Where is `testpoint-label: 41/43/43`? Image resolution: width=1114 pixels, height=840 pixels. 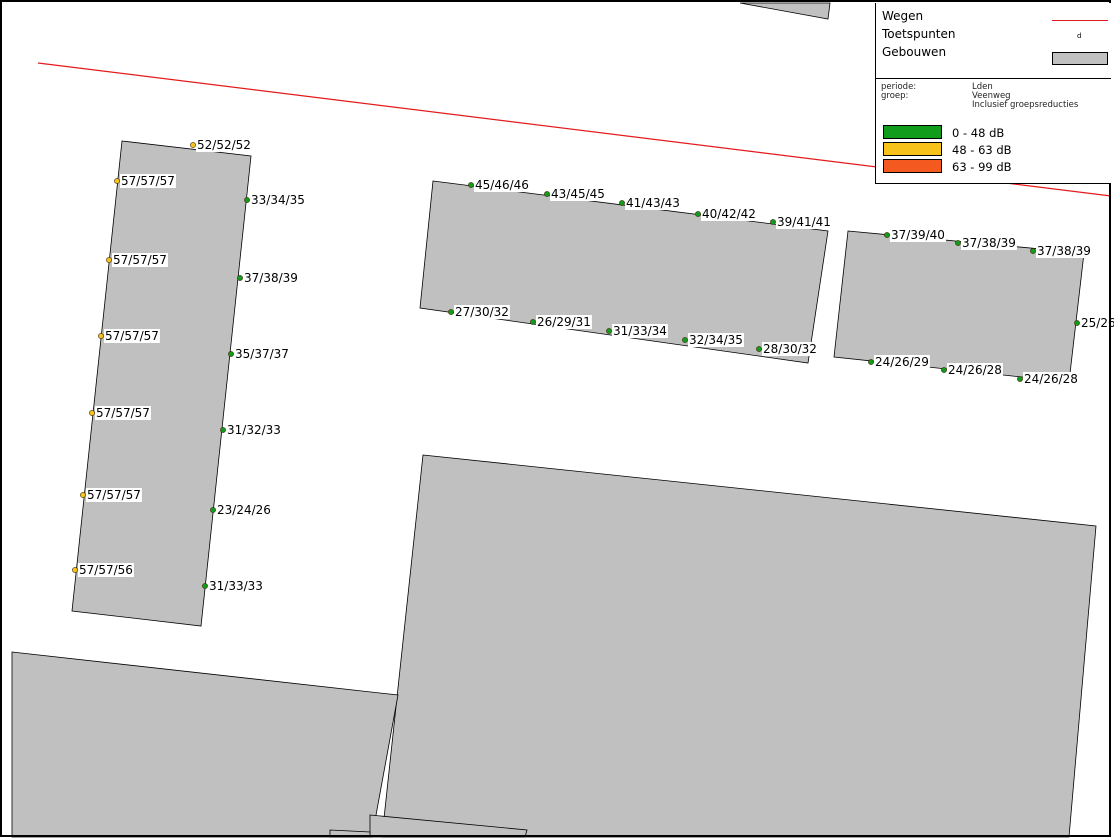
testpoint-label: 41/43/43 is located at coordinates (653, 203).